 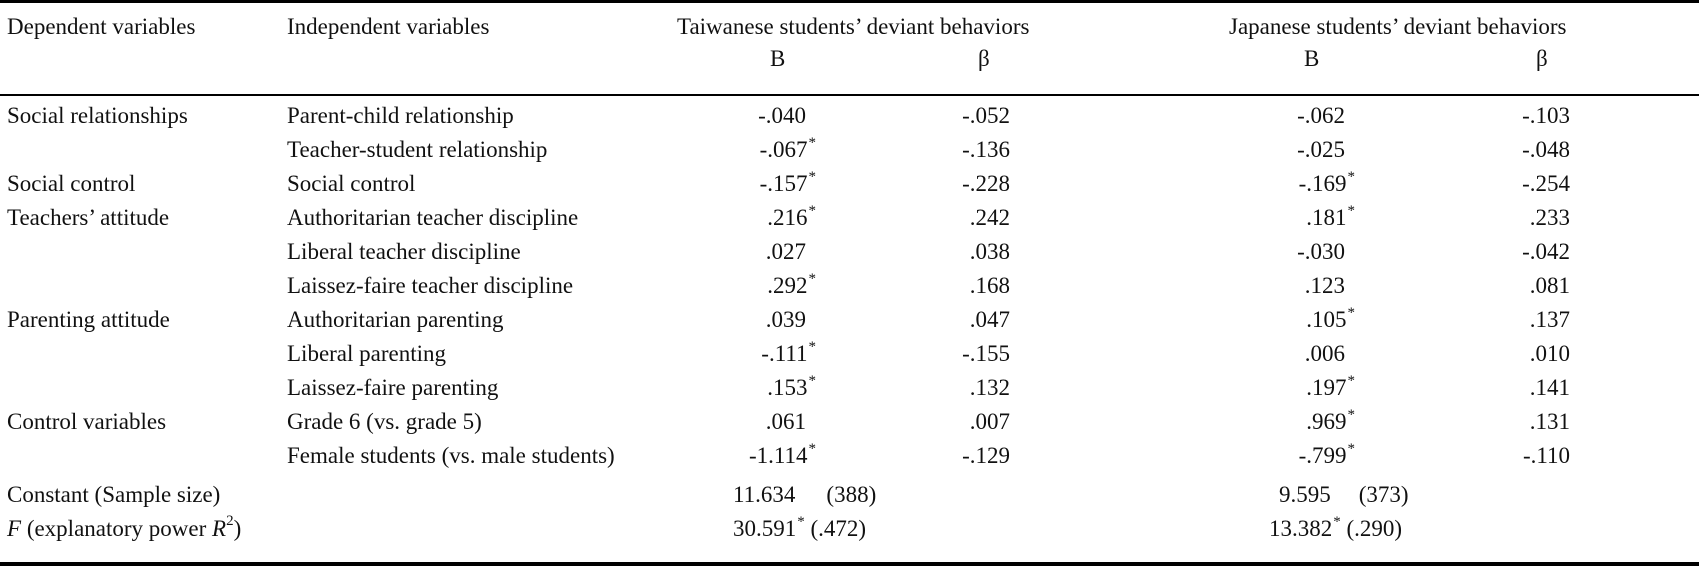 I want to click on taiwan-beta-cell: -.136, so click(x=986, y=149).